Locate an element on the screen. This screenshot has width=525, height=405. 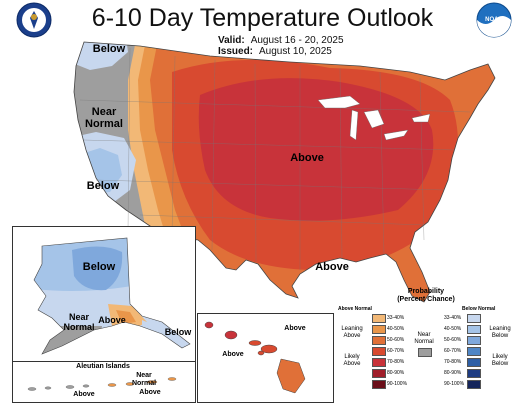
legend-above-header: Above Normal is located at coordinates (355, 309).